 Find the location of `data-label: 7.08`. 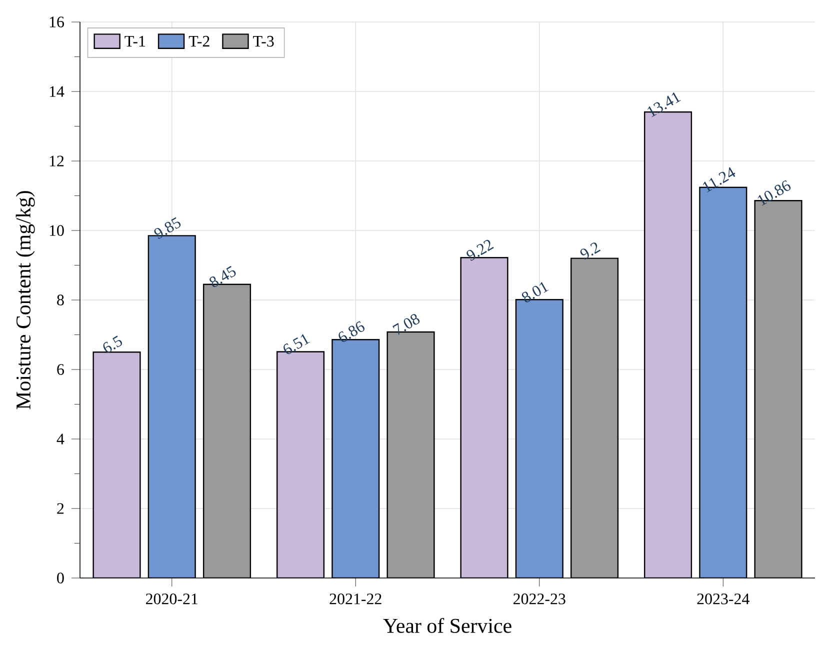

data-label: 7.08 is located at coordinates (406, 324).